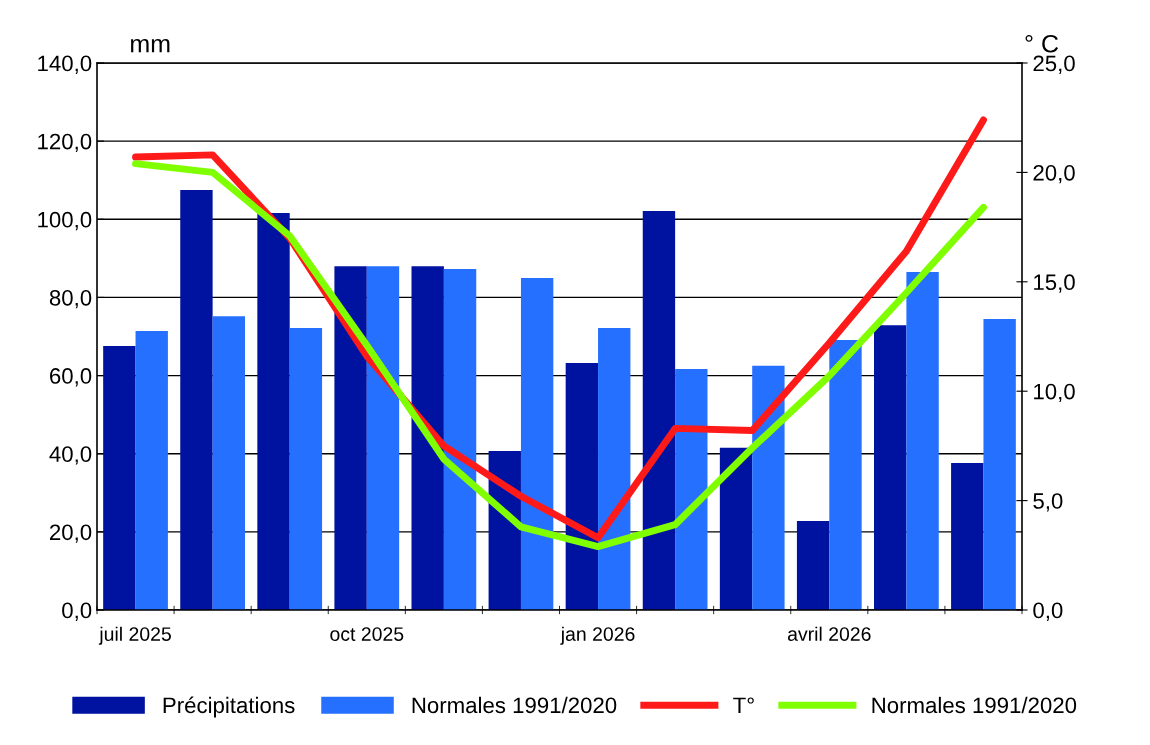 This screenshot has height=745, width=1150. What do you see at coordinates (367, 634) in the screenshot?
I see `x-tick-label: oct 2025` at bounding box center [367, 634].